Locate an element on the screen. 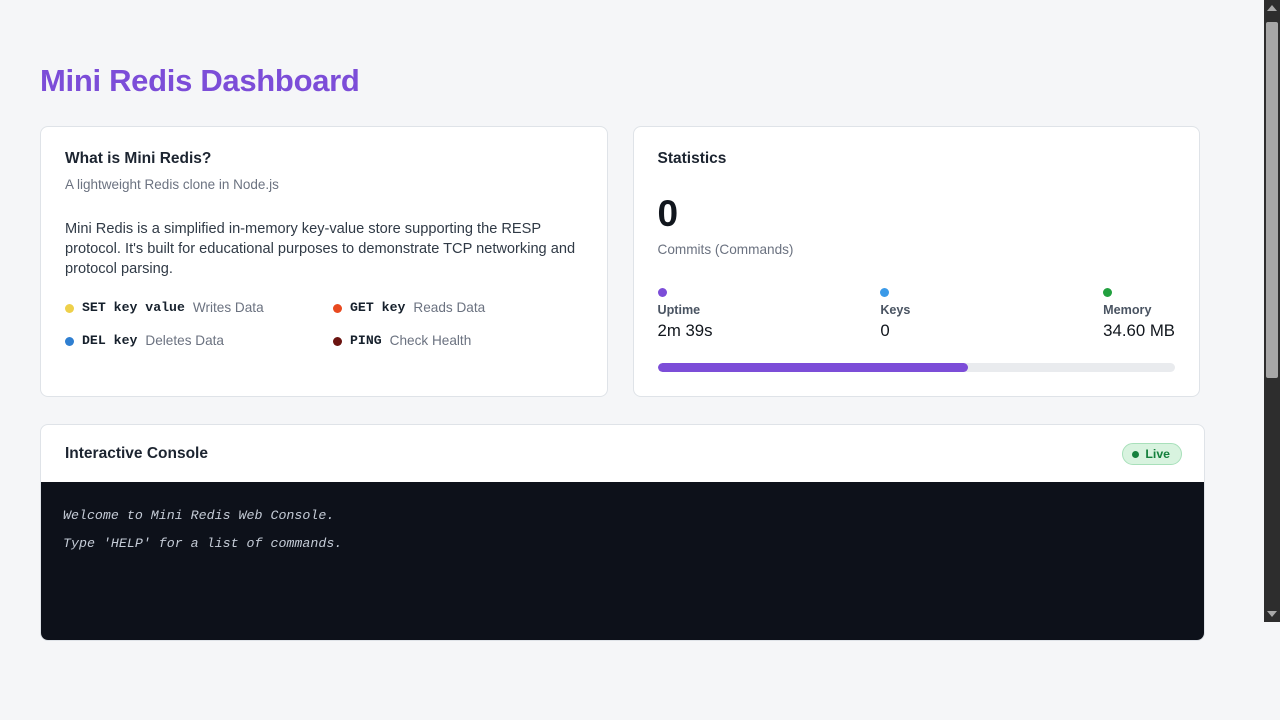  command-item-set: SET key value Writes Data is located at coordinates (199, 308).